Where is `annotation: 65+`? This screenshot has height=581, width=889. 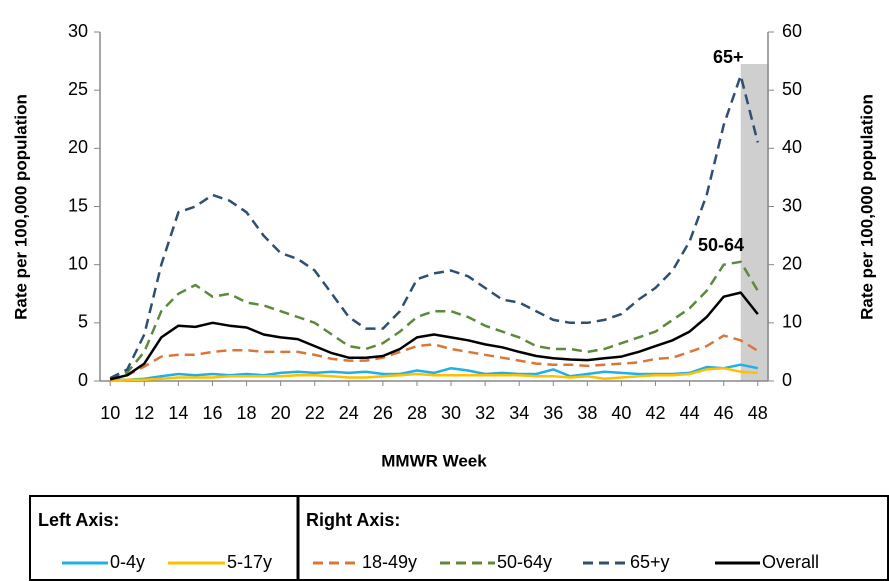
annotation: 65+ is located at coordinates (728, 57).